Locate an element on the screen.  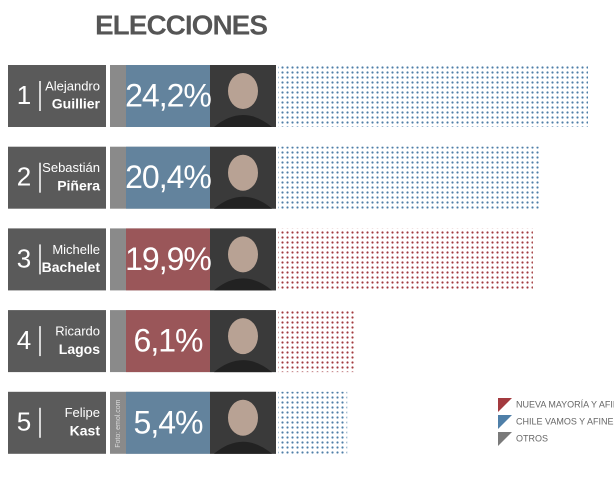
legend-label: NUEVA MAYORÍA Y AFINES is located at coordinates (565, 404).